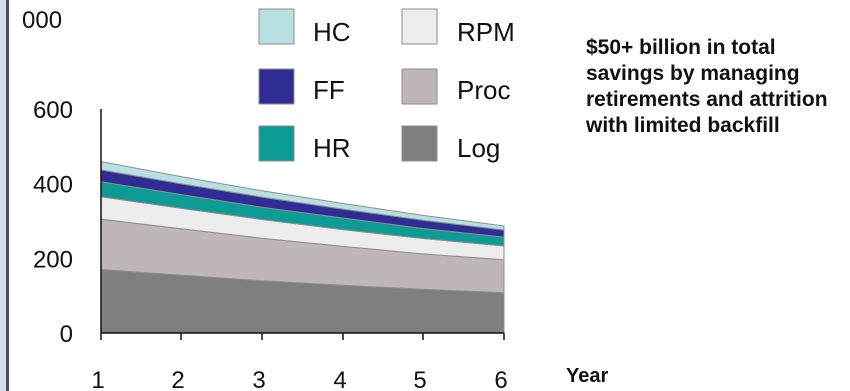  Describe the element at coordinates (419, 143) in the screenshot. I see `legend-swatch-log` at that location.